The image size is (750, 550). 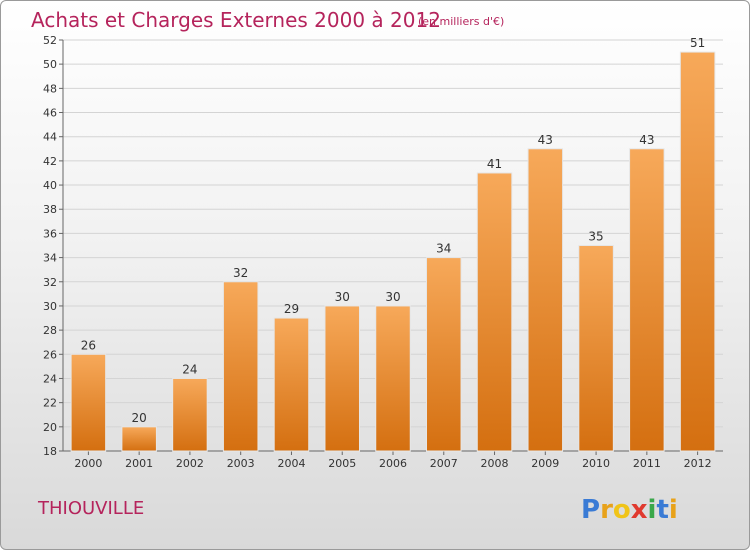 What do you see at coordinates (88, 463) in the screenshot?
I see `x-tick-label-2000: 2000` at bounding box center [88, 463].